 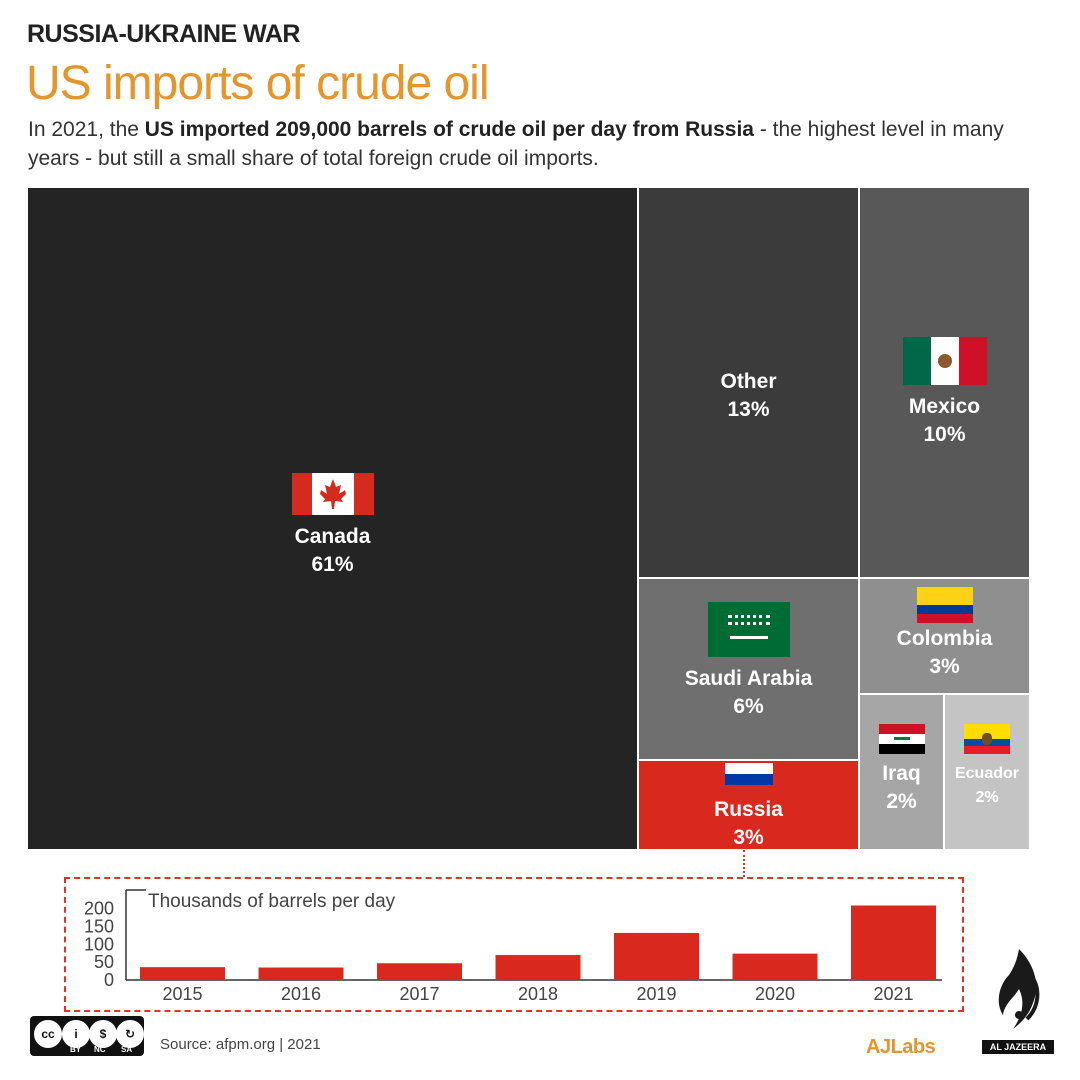 I want to click on treemap-value-russia: 3%, so click(x=748, y=837).